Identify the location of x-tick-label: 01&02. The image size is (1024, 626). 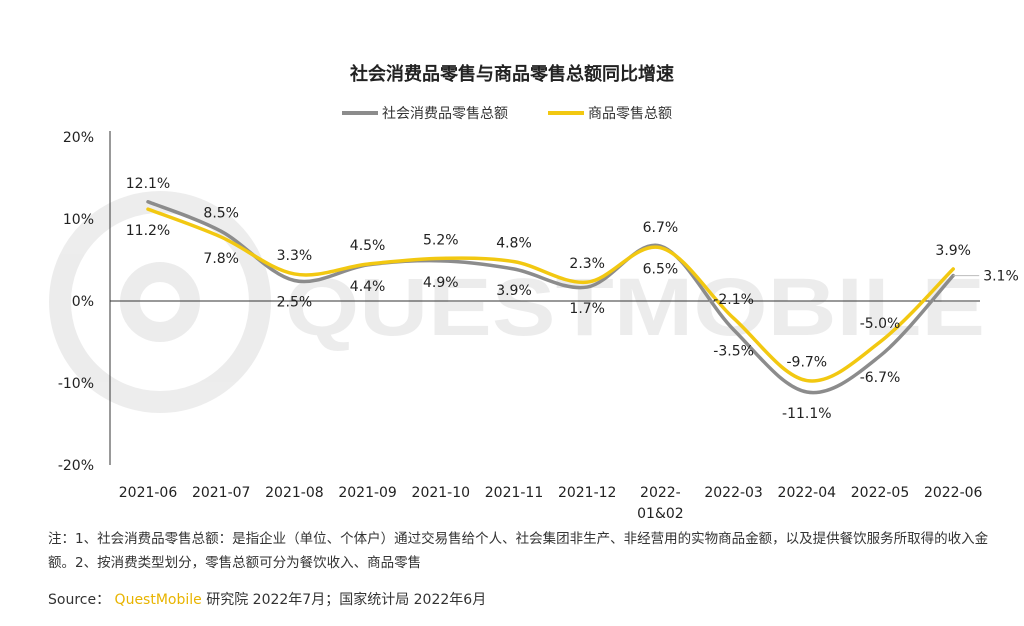
(660, 514).